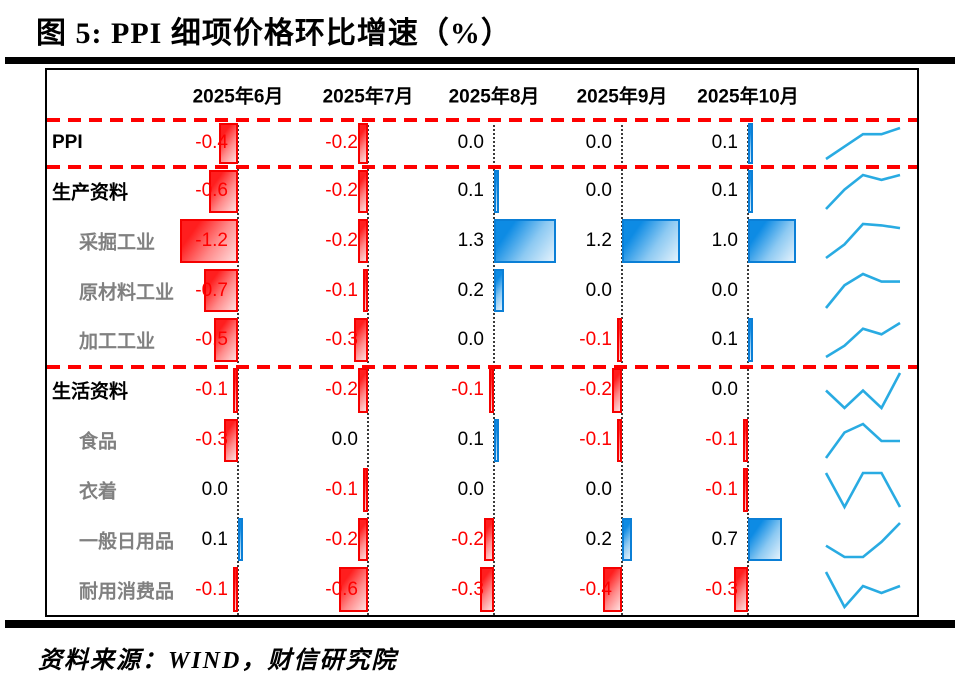 The height and width of the screenshot is (684, 966). Describe the element at coordinates (98, 492) in the screenshot. I see `row-label: 衣着` at that location.